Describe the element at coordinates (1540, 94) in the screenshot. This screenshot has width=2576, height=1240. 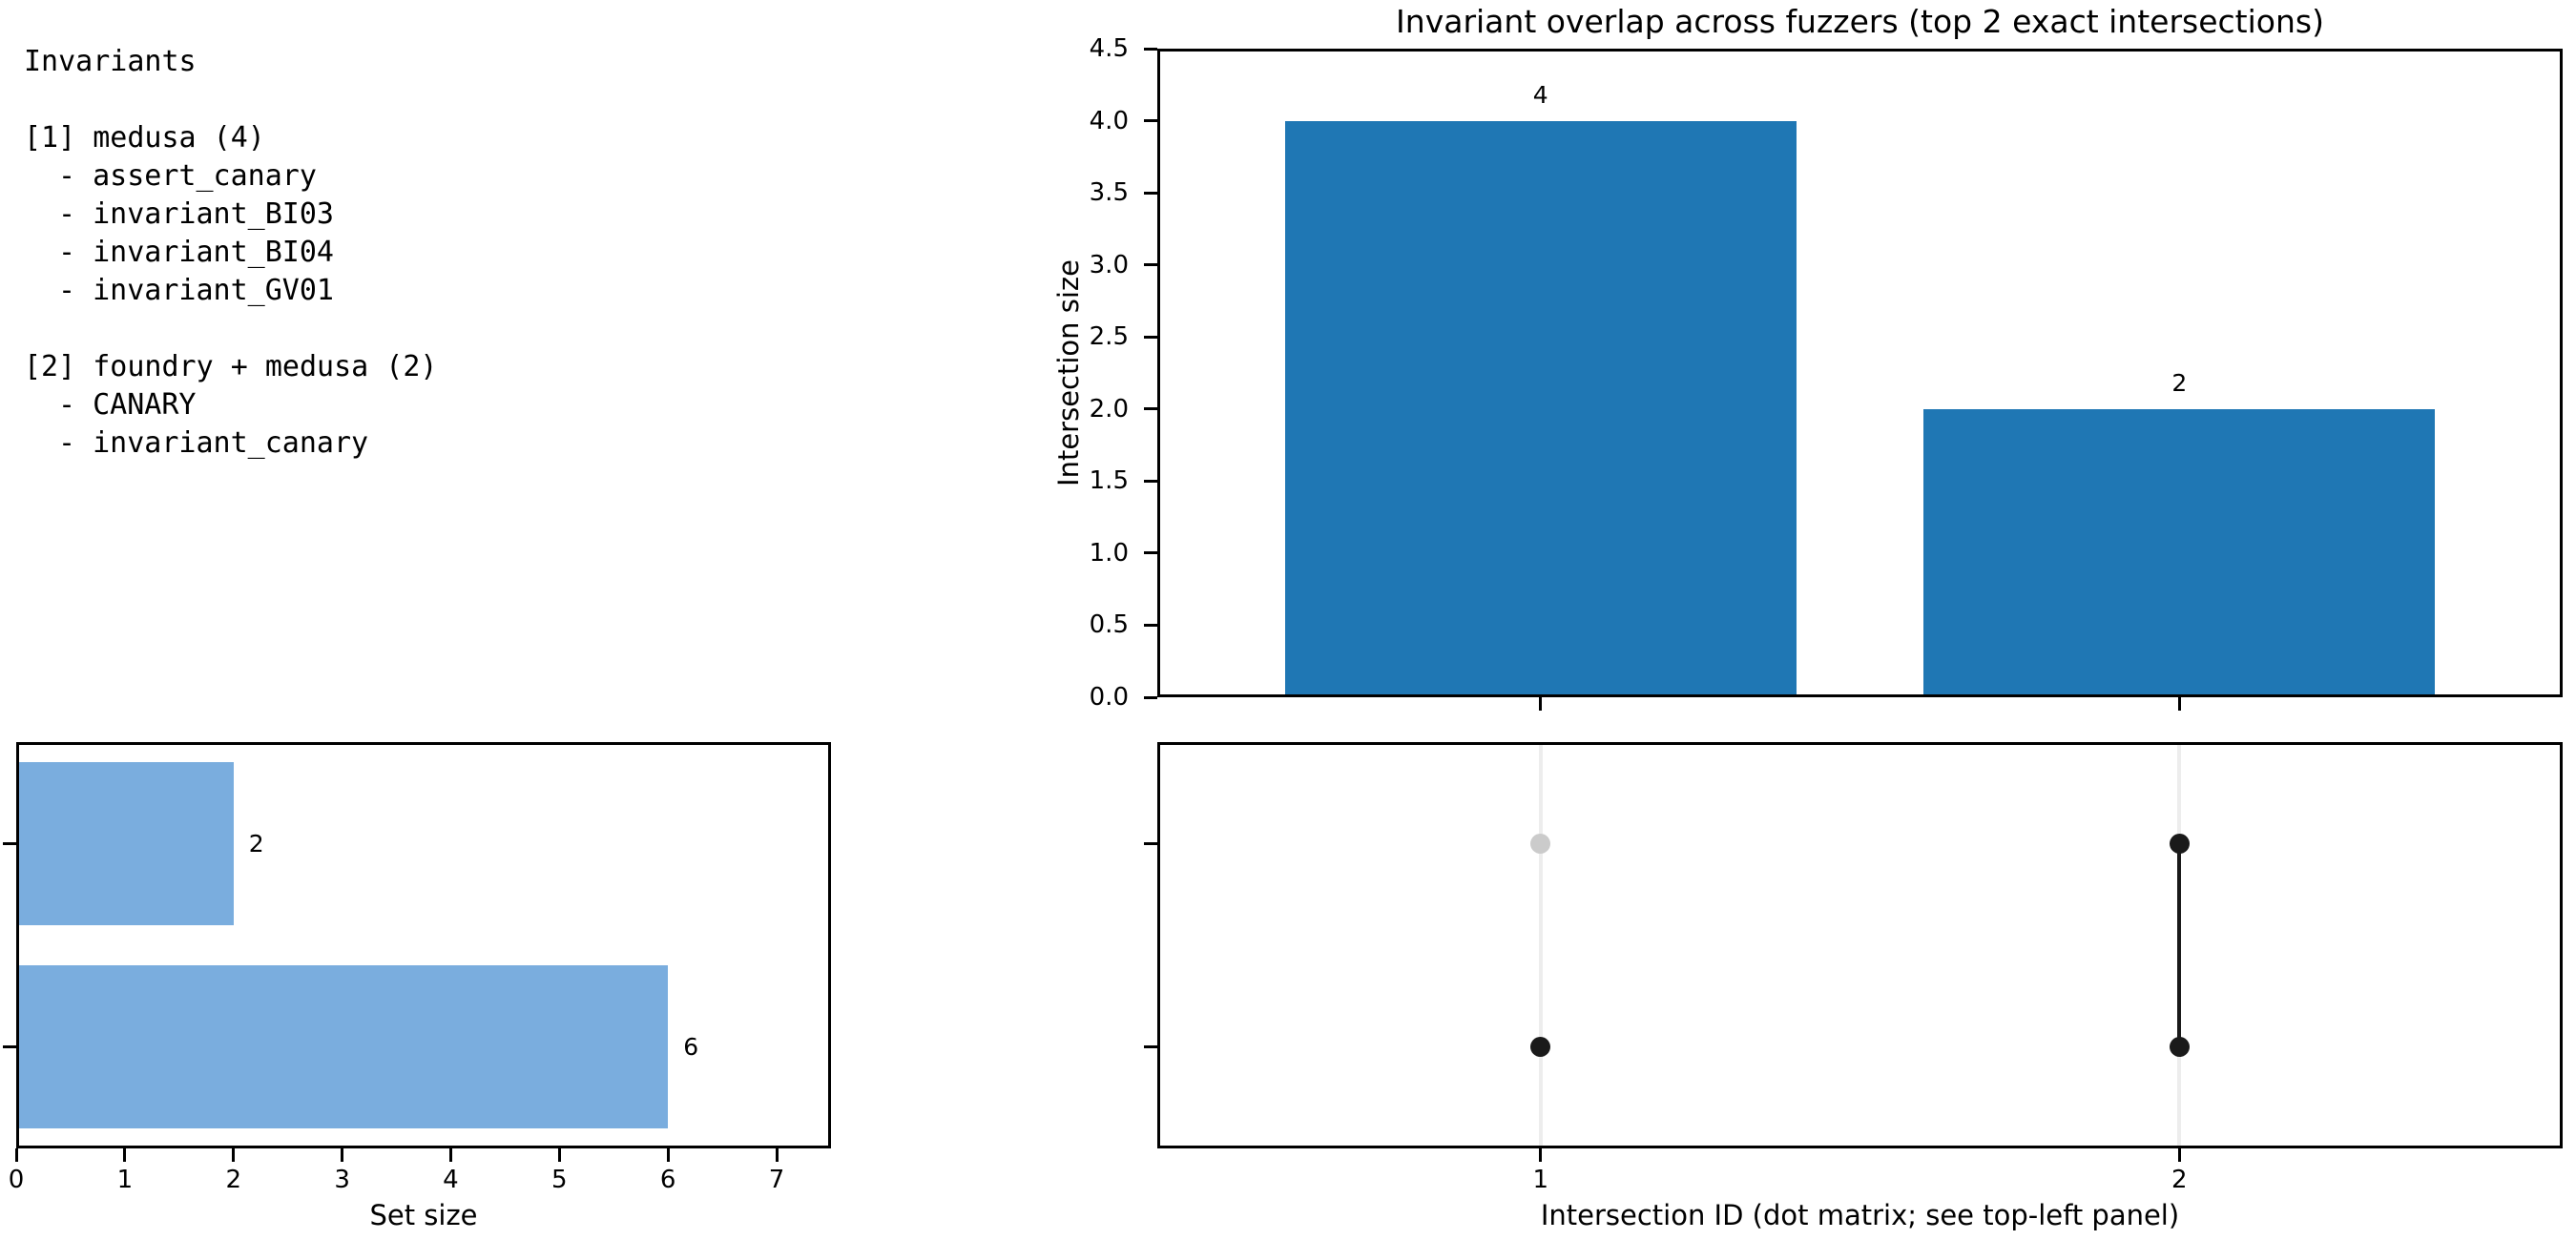
I see `bar-value-label: 4` at that location.